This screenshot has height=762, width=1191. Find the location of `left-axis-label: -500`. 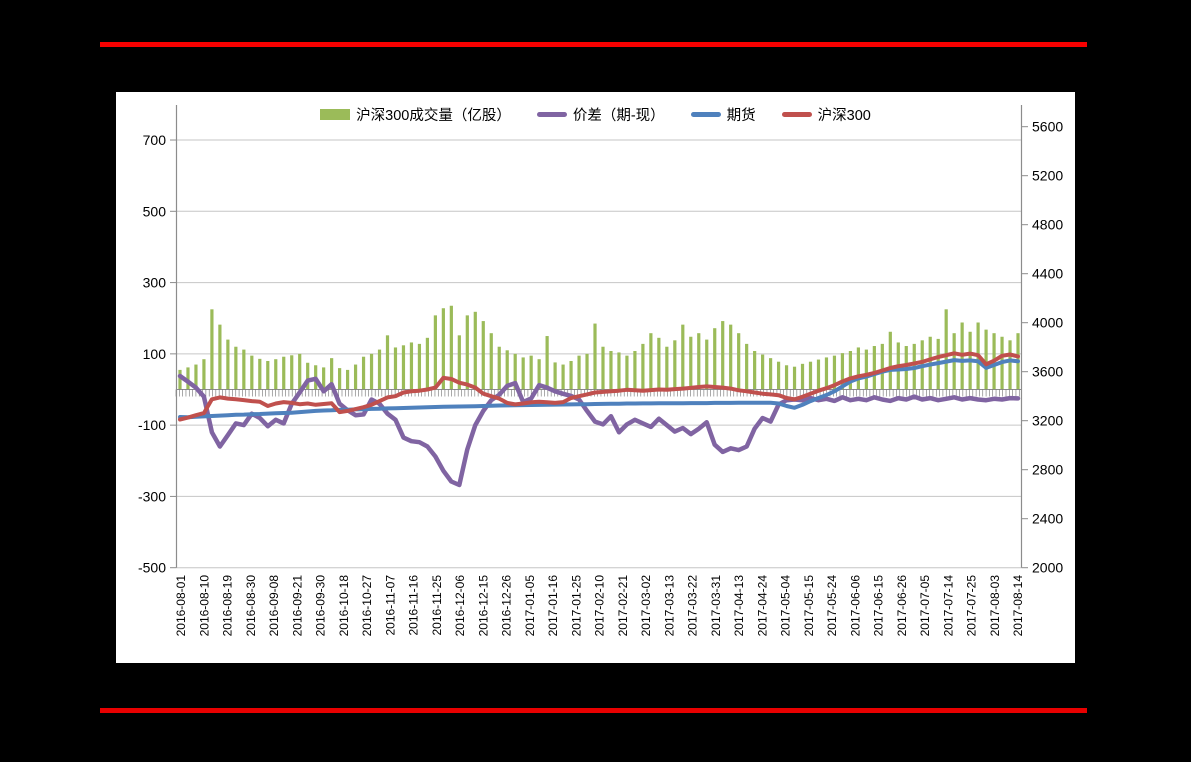

left-axis-label: -500 is located at coordinates (152, 568).